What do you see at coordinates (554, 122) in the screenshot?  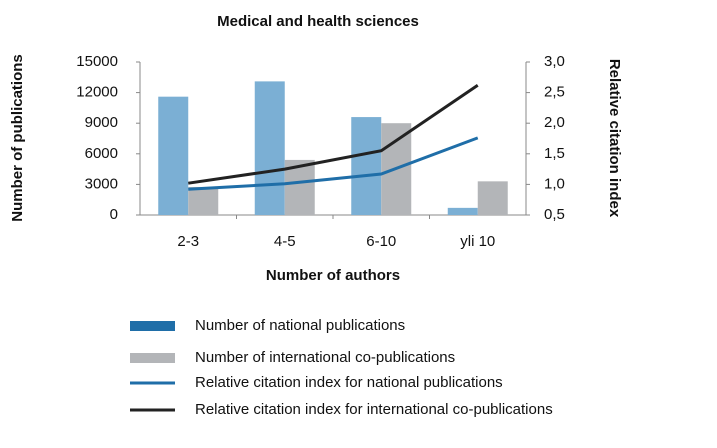 I see `y2-tick-label: 2,0` at bounding box center [554, 122].